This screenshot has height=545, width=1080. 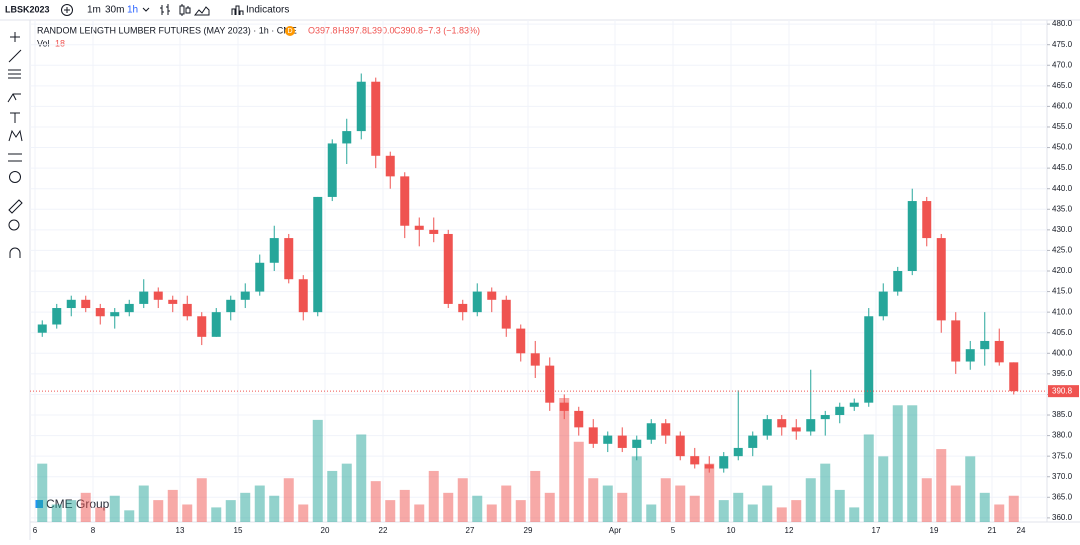 What do you see at coordinates (15, 56) in the screenshot?
I see `trendline-tool` at bounding box center [15, 56].